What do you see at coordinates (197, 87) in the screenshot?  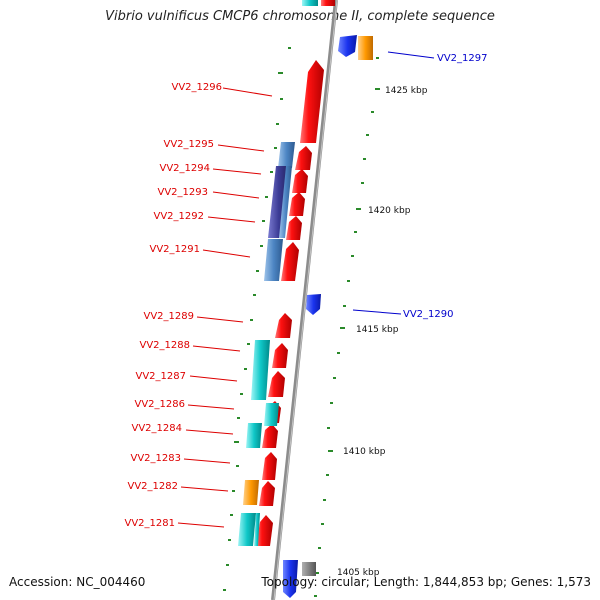 I see `gene-label-vv2-1296: VV2_1296` at bounding box center [197, 87].